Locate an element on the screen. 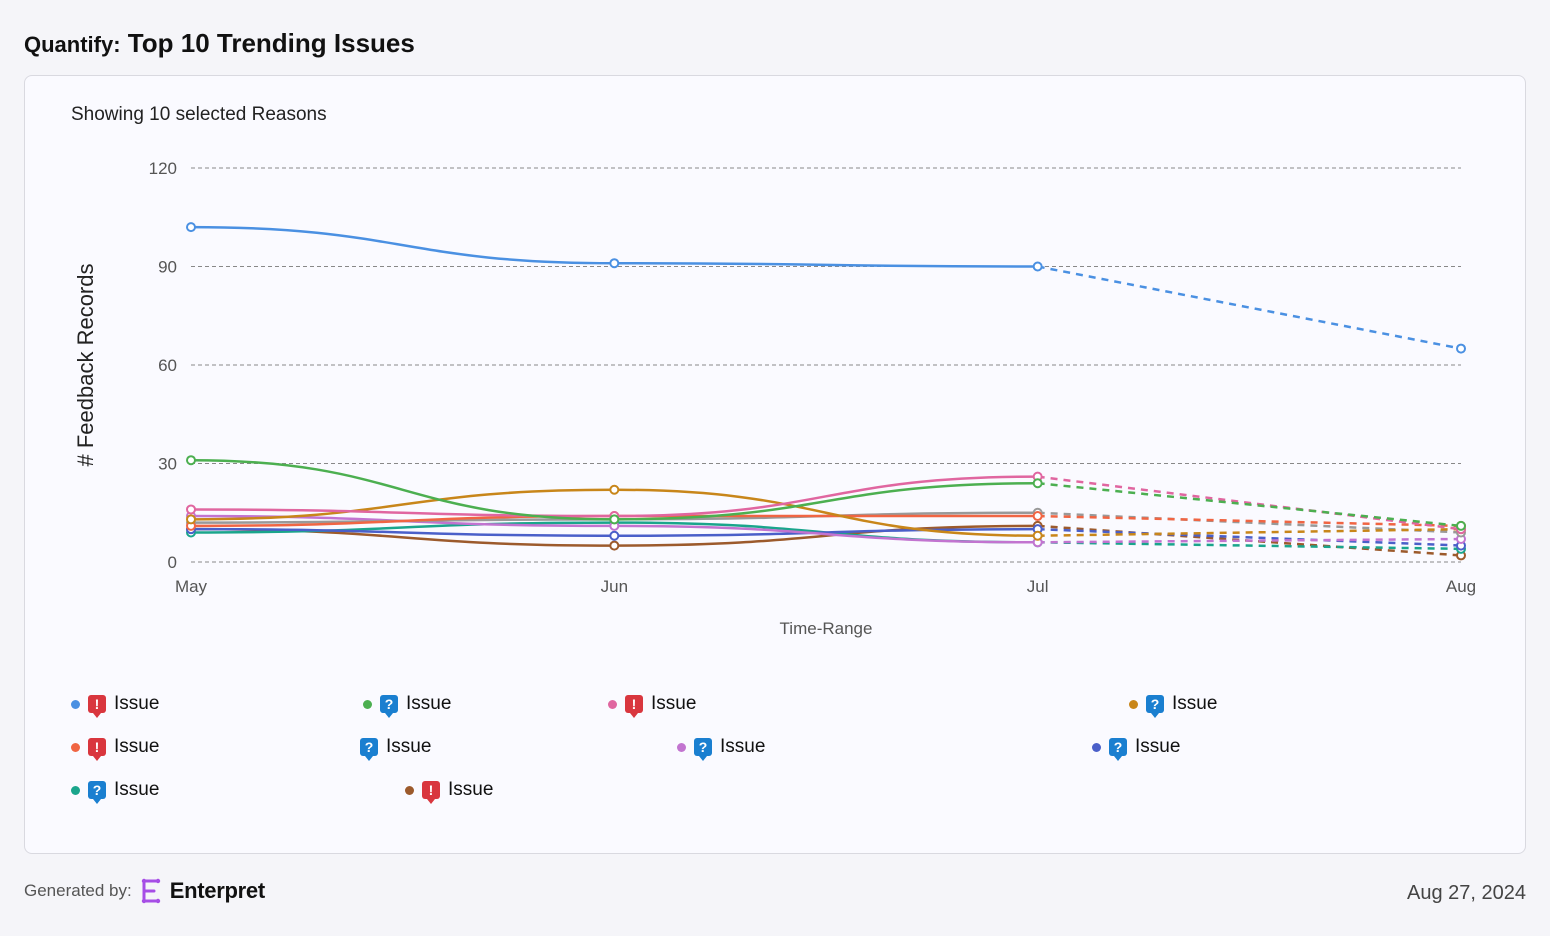 Image resolution: width=1550 pixels, height=936 pixels. page-title: Top 10 Trending Issues is located at coordinates (271, 43).